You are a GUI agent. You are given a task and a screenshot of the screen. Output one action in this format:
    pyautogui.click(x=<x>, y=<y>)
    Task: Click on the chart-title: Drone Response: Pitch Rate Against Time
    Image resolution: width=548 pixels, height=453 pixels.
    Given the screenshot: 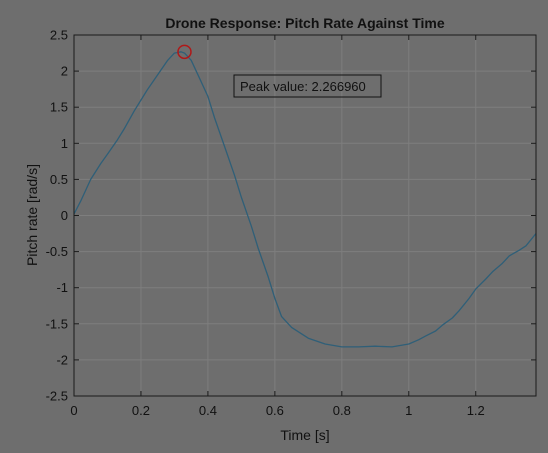 What is the action you would take?
    pyautogui.click(x=304, y=23)
    